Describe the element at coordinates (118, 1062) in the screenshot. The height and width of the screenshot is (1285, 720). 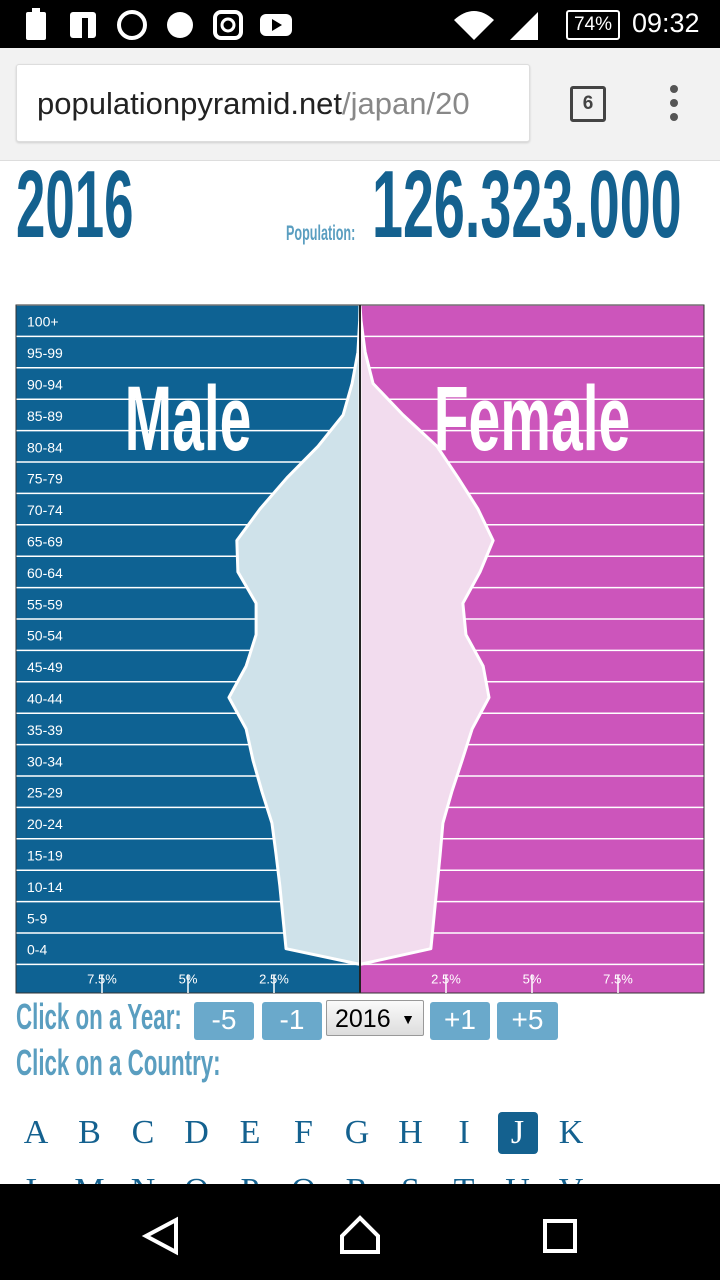
I see `country-label: Click on a Country:` at that location.